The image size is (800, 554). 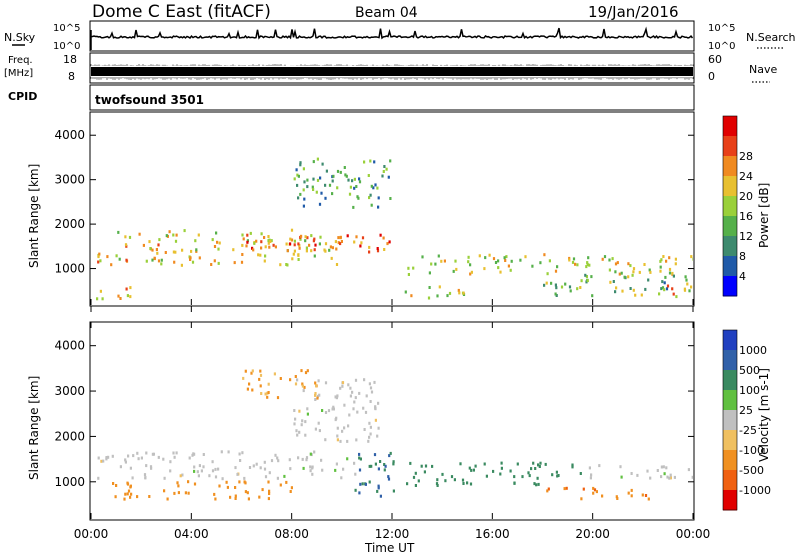 What do you see at coordinates (755, 490) in the screenshot?
I see `colorbar-tick-label: -1000` at bounding box center [755, 490].